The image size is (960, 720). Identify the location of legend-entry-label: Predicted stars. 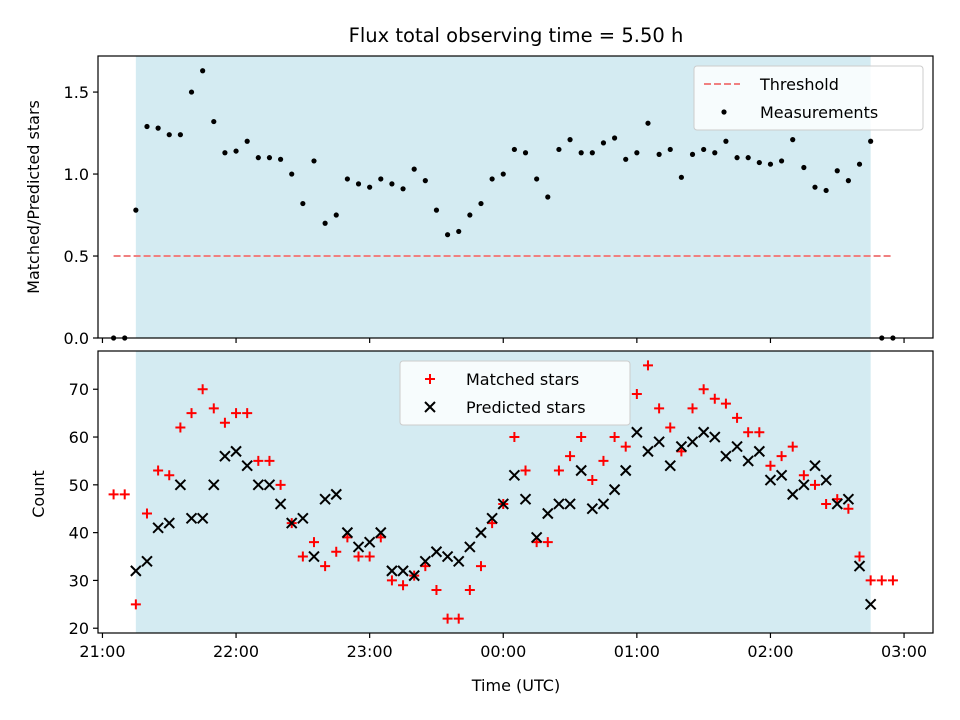
(526, 407).